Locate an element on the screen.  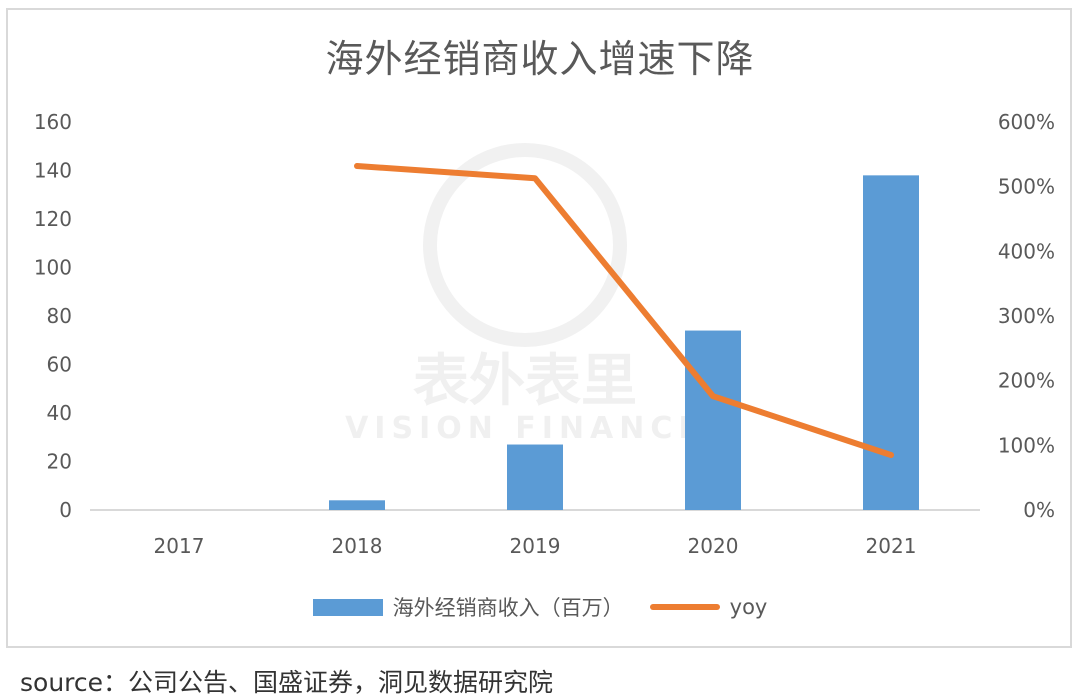
left-axis-tick: 160 is located at coordinates (53, 122).